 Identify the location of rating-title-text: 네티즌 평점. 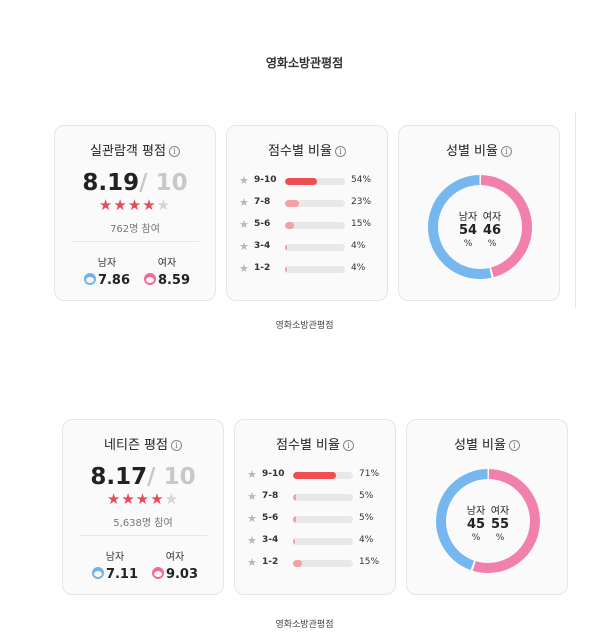
(136, 445).